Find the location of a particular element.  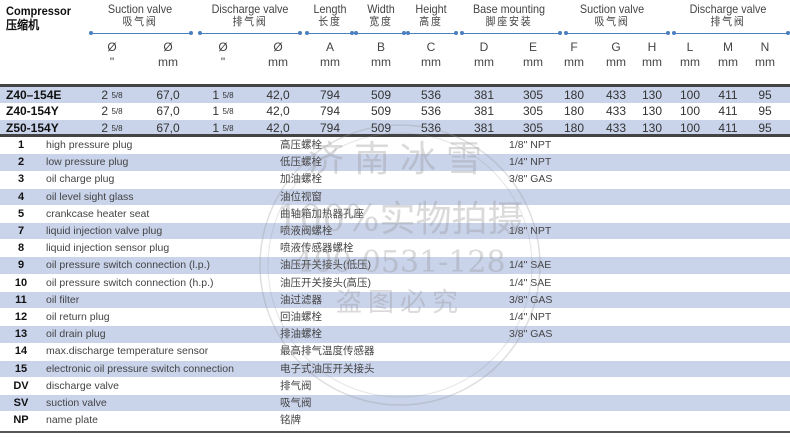

unit-header: L mm is located at coordinates (690, 55).